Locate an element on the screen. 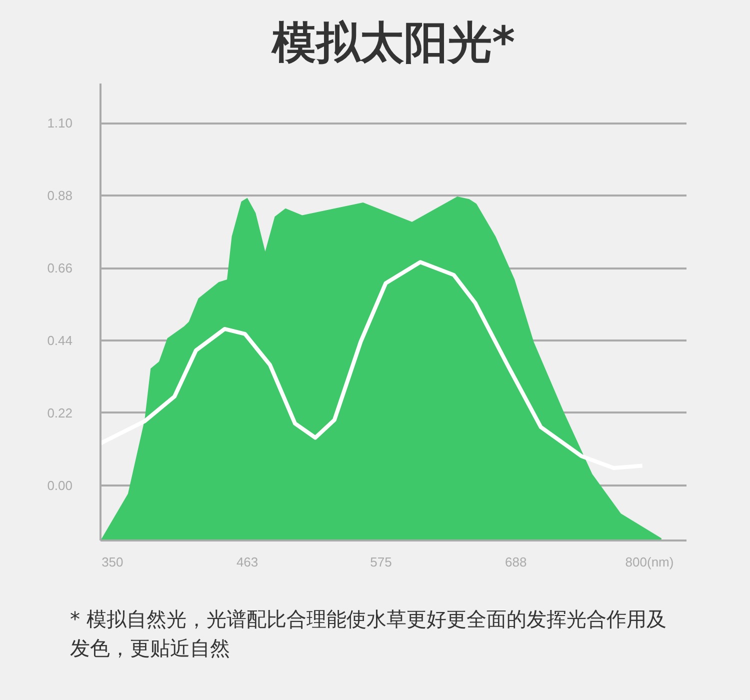  x-tick-label: 575 is located at coordinates (381, 562).